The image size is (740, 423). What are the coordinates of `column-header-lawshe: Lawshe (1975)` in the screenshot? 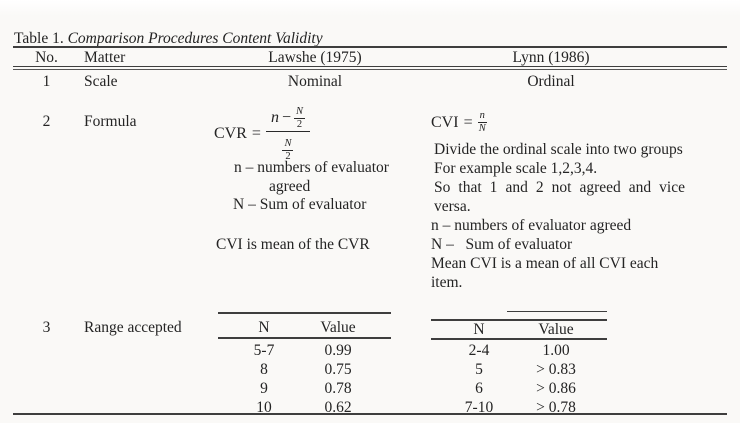 It's located at (315, 57).